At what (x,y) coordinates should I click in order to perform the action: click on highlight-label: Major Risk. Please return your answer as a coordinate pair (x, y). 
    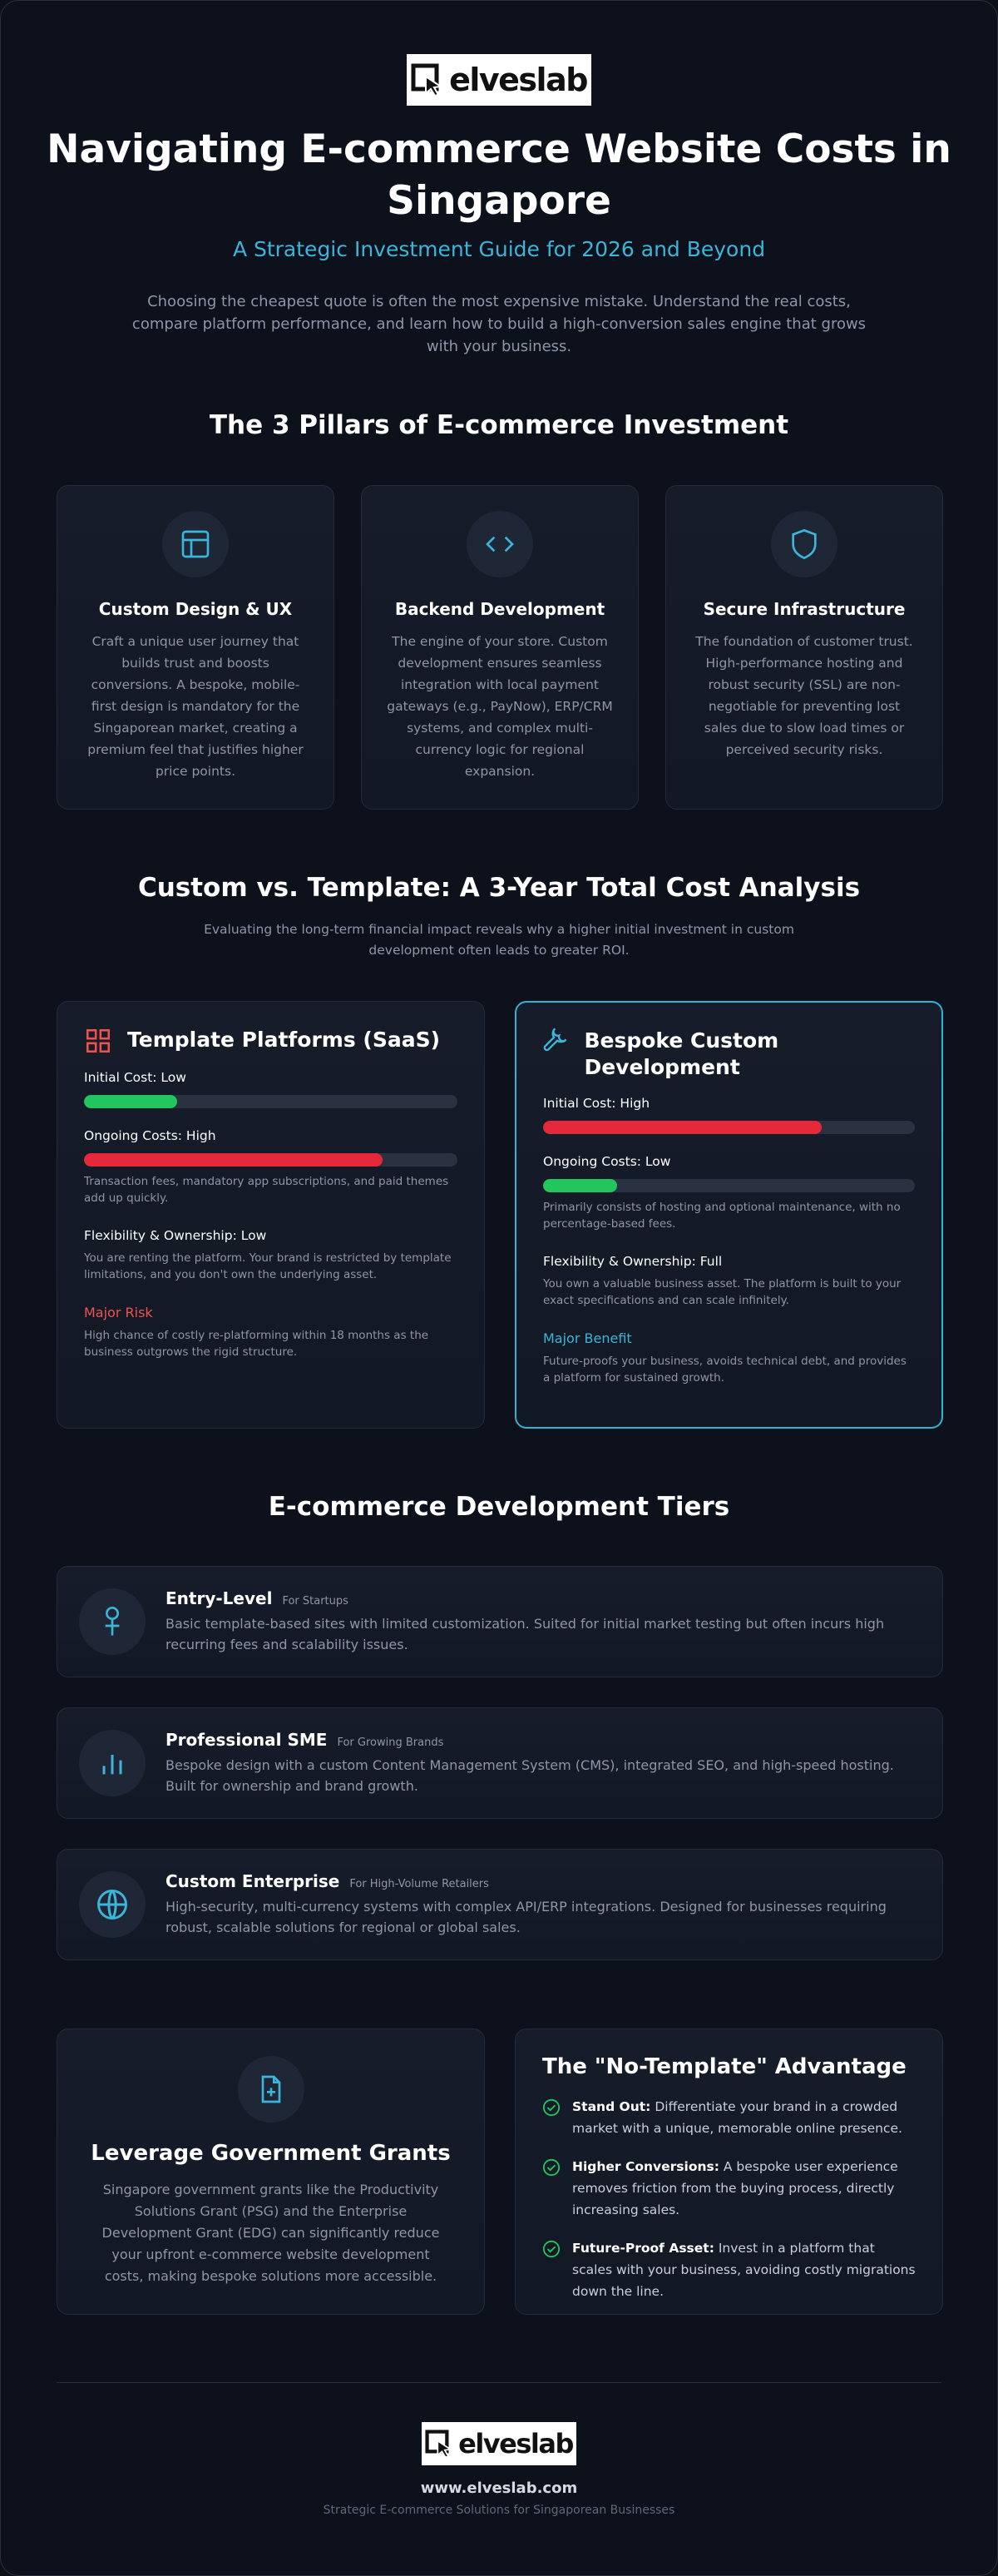
    Looking at the image, I should click on (118, 1313).